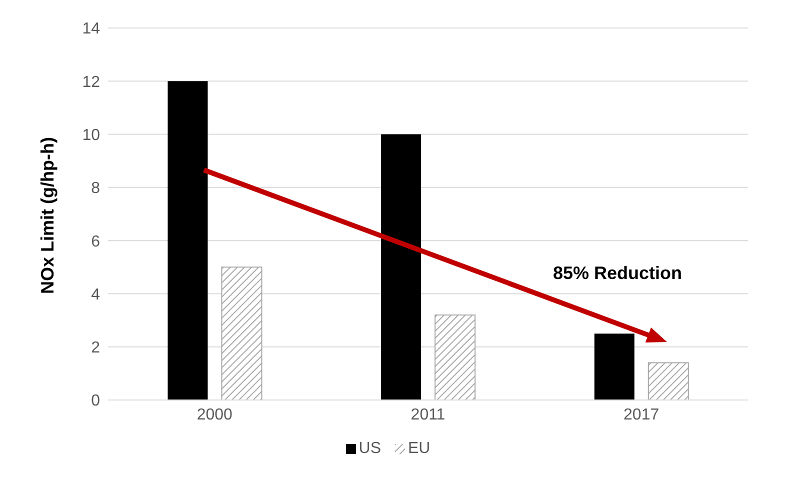 The image size is (798, 477). Describe the element at coordinates (91, 135) in the screenshot. I see `y-tick-label: 10` at that location.